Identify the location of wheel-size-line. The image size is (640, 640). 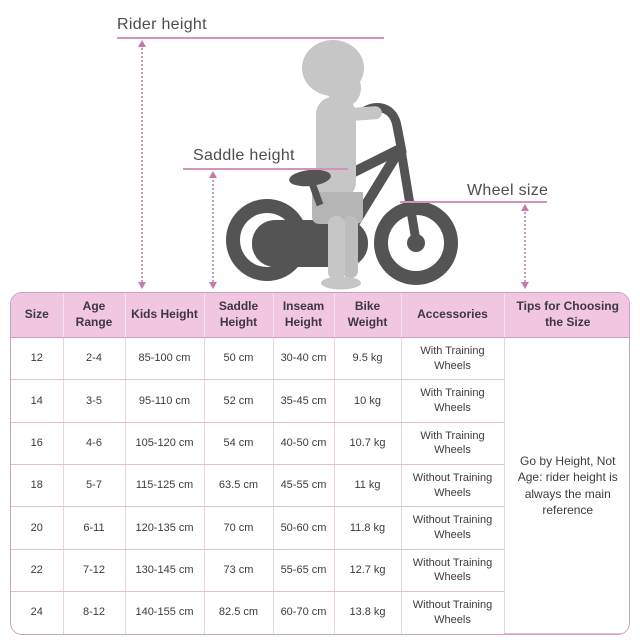
(473, 202).